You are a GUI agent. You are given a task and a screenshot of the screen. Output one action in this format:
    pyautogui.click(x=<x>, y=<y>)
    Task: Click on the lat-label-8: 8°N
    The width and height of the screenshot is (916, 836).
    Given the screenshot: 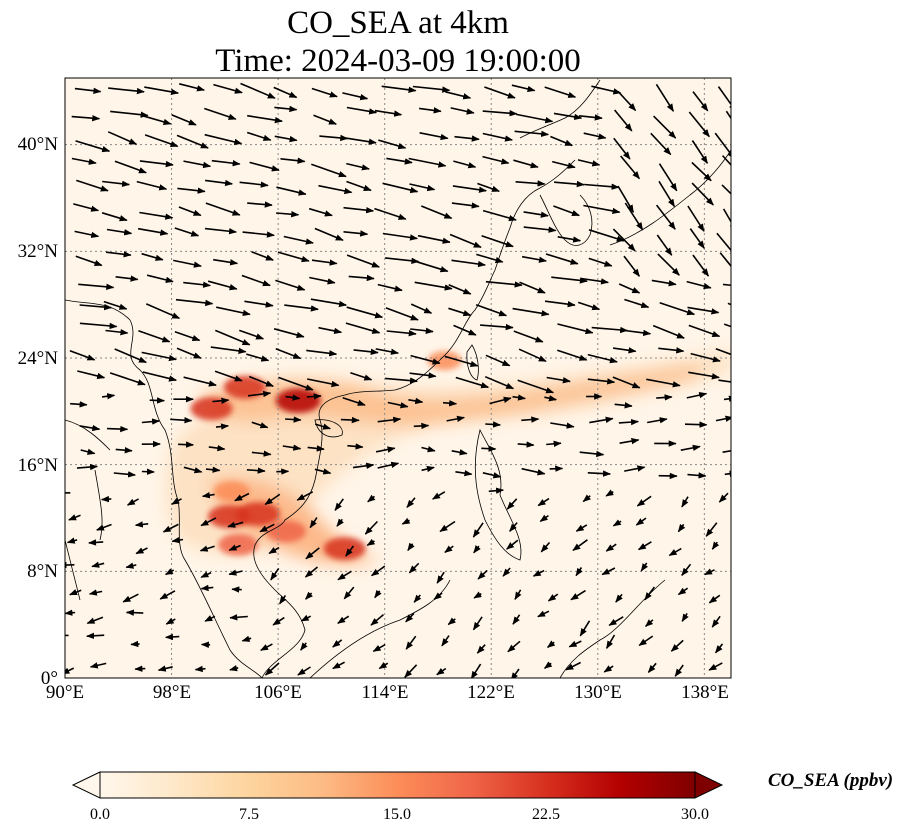 What is the action you would take?
    pyautogui.click(x=42, y=571)
    